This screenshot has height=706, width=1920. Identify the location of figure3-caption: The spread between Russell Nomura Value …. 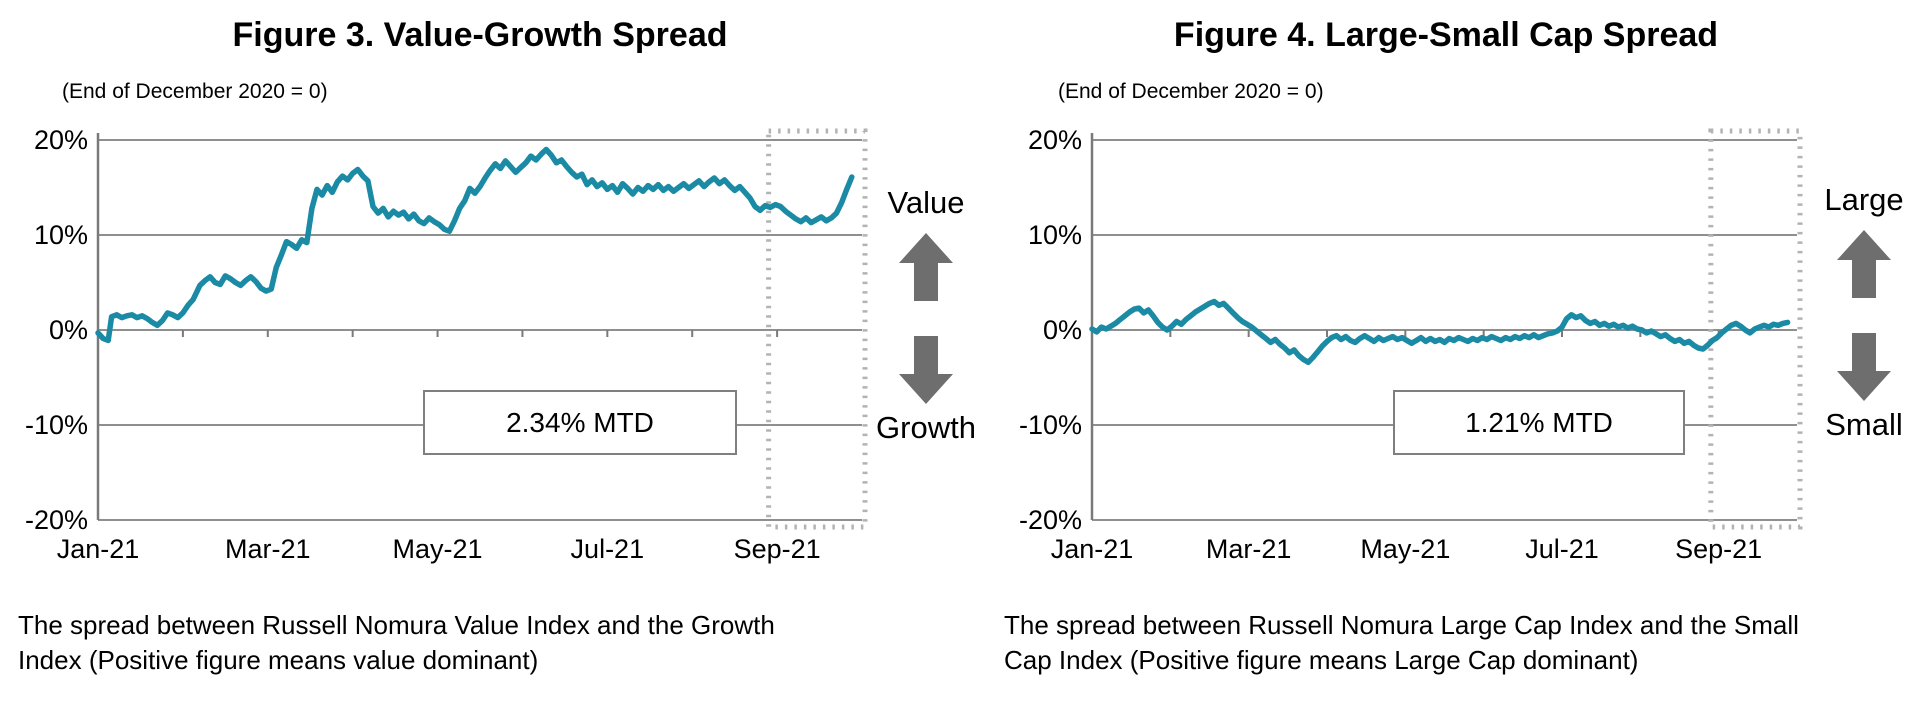
(396, 643).